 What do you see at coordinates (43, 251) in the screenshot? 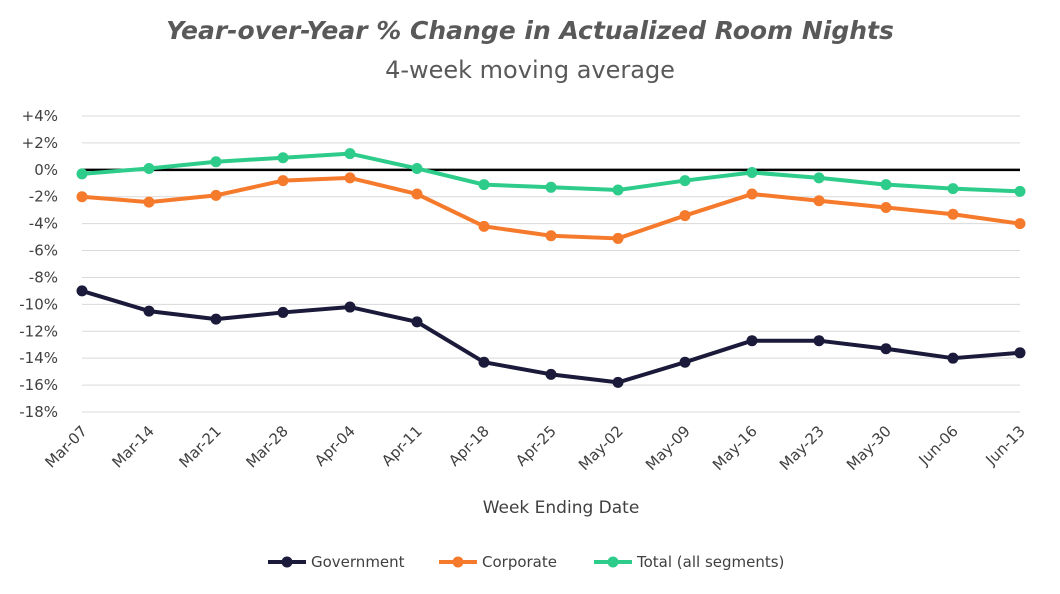
I see `y-tick-label: -6%` at bounding box center [43, 251].